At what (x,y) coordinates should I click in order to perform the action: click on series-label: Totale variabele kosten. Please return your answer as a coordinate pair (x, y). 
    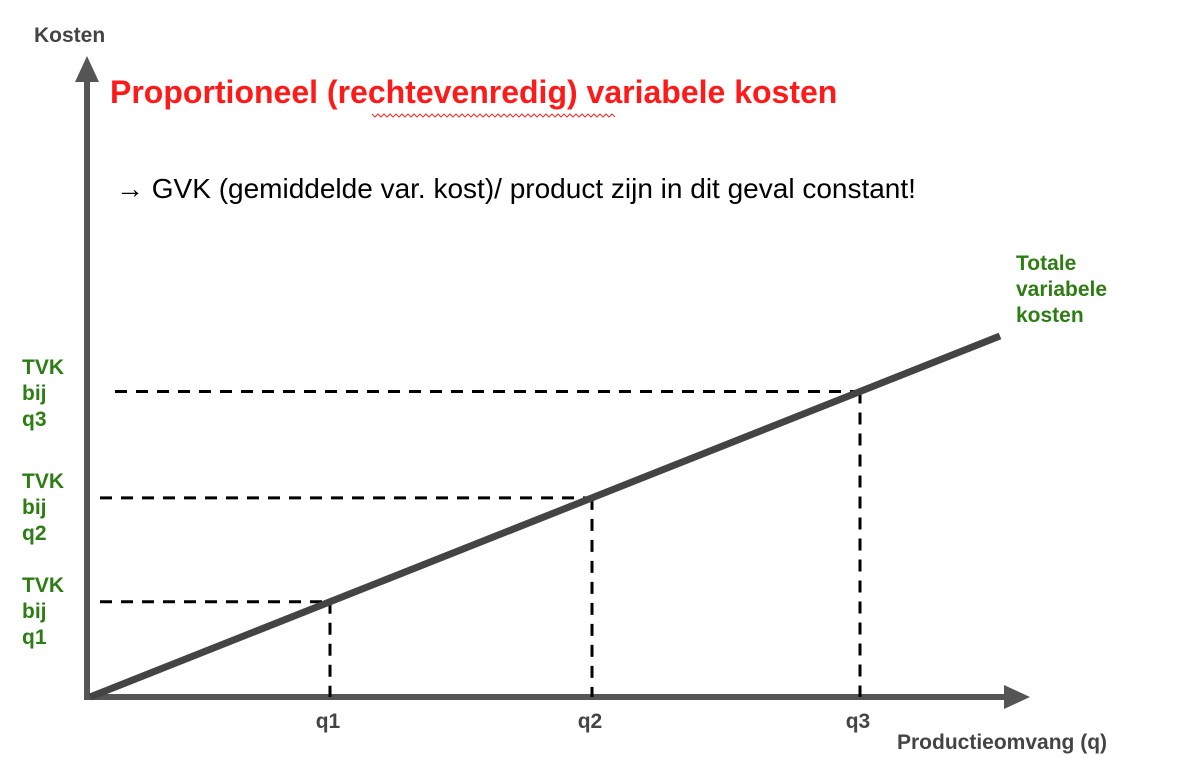
    Looking at the image, I should click on (1061, 289).